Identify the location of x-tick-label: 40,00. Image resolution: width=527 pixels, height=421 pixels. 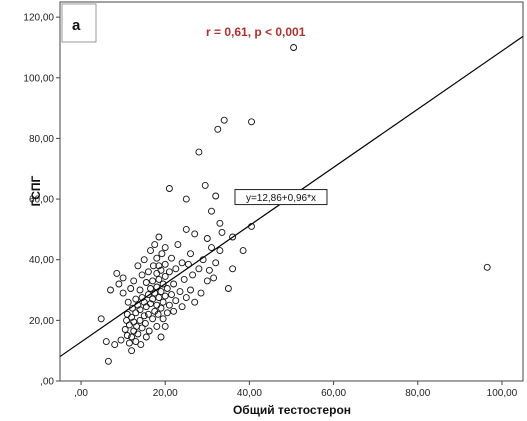
(249, 393).